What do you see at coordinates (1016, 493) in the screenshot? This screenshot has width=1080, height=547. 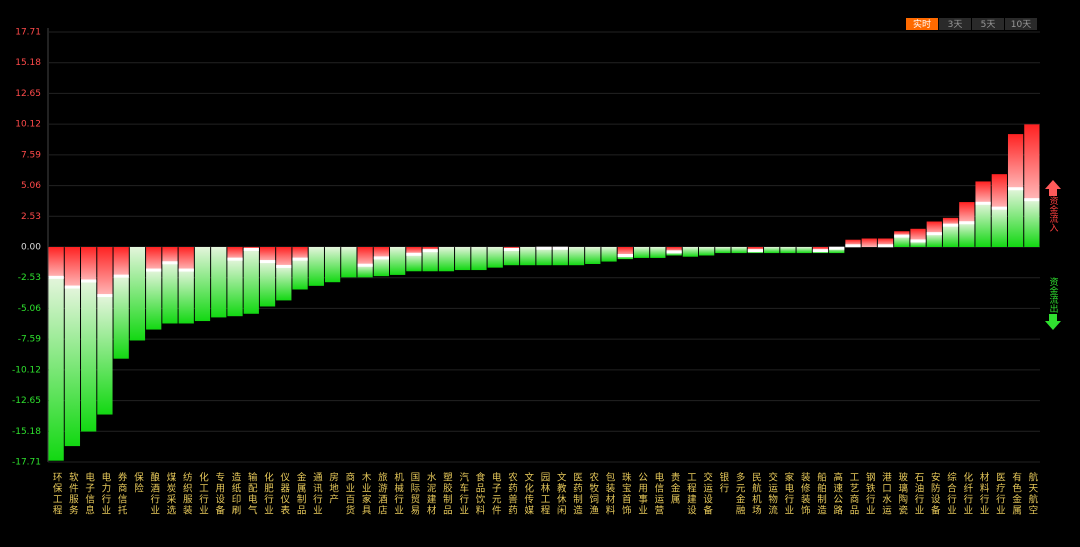 I see `x-tick-label: 有色金属` at bounding box center [1016, 493].